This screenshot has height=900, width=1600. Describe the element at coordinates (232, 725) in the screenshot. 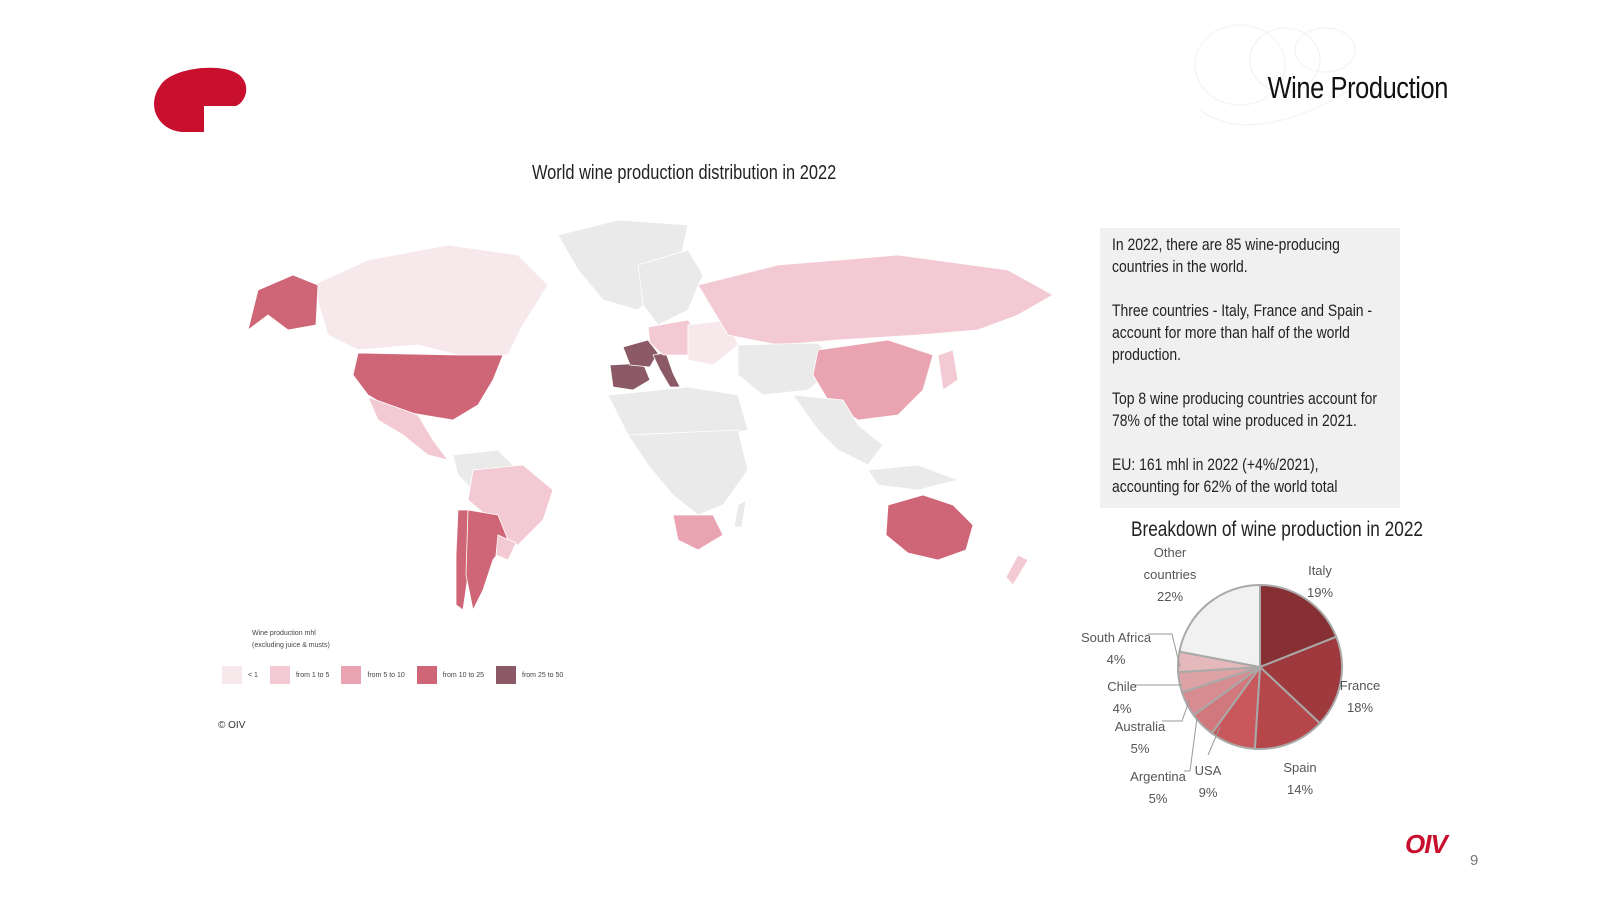

I see `map-copyright: © OIV` at that location.